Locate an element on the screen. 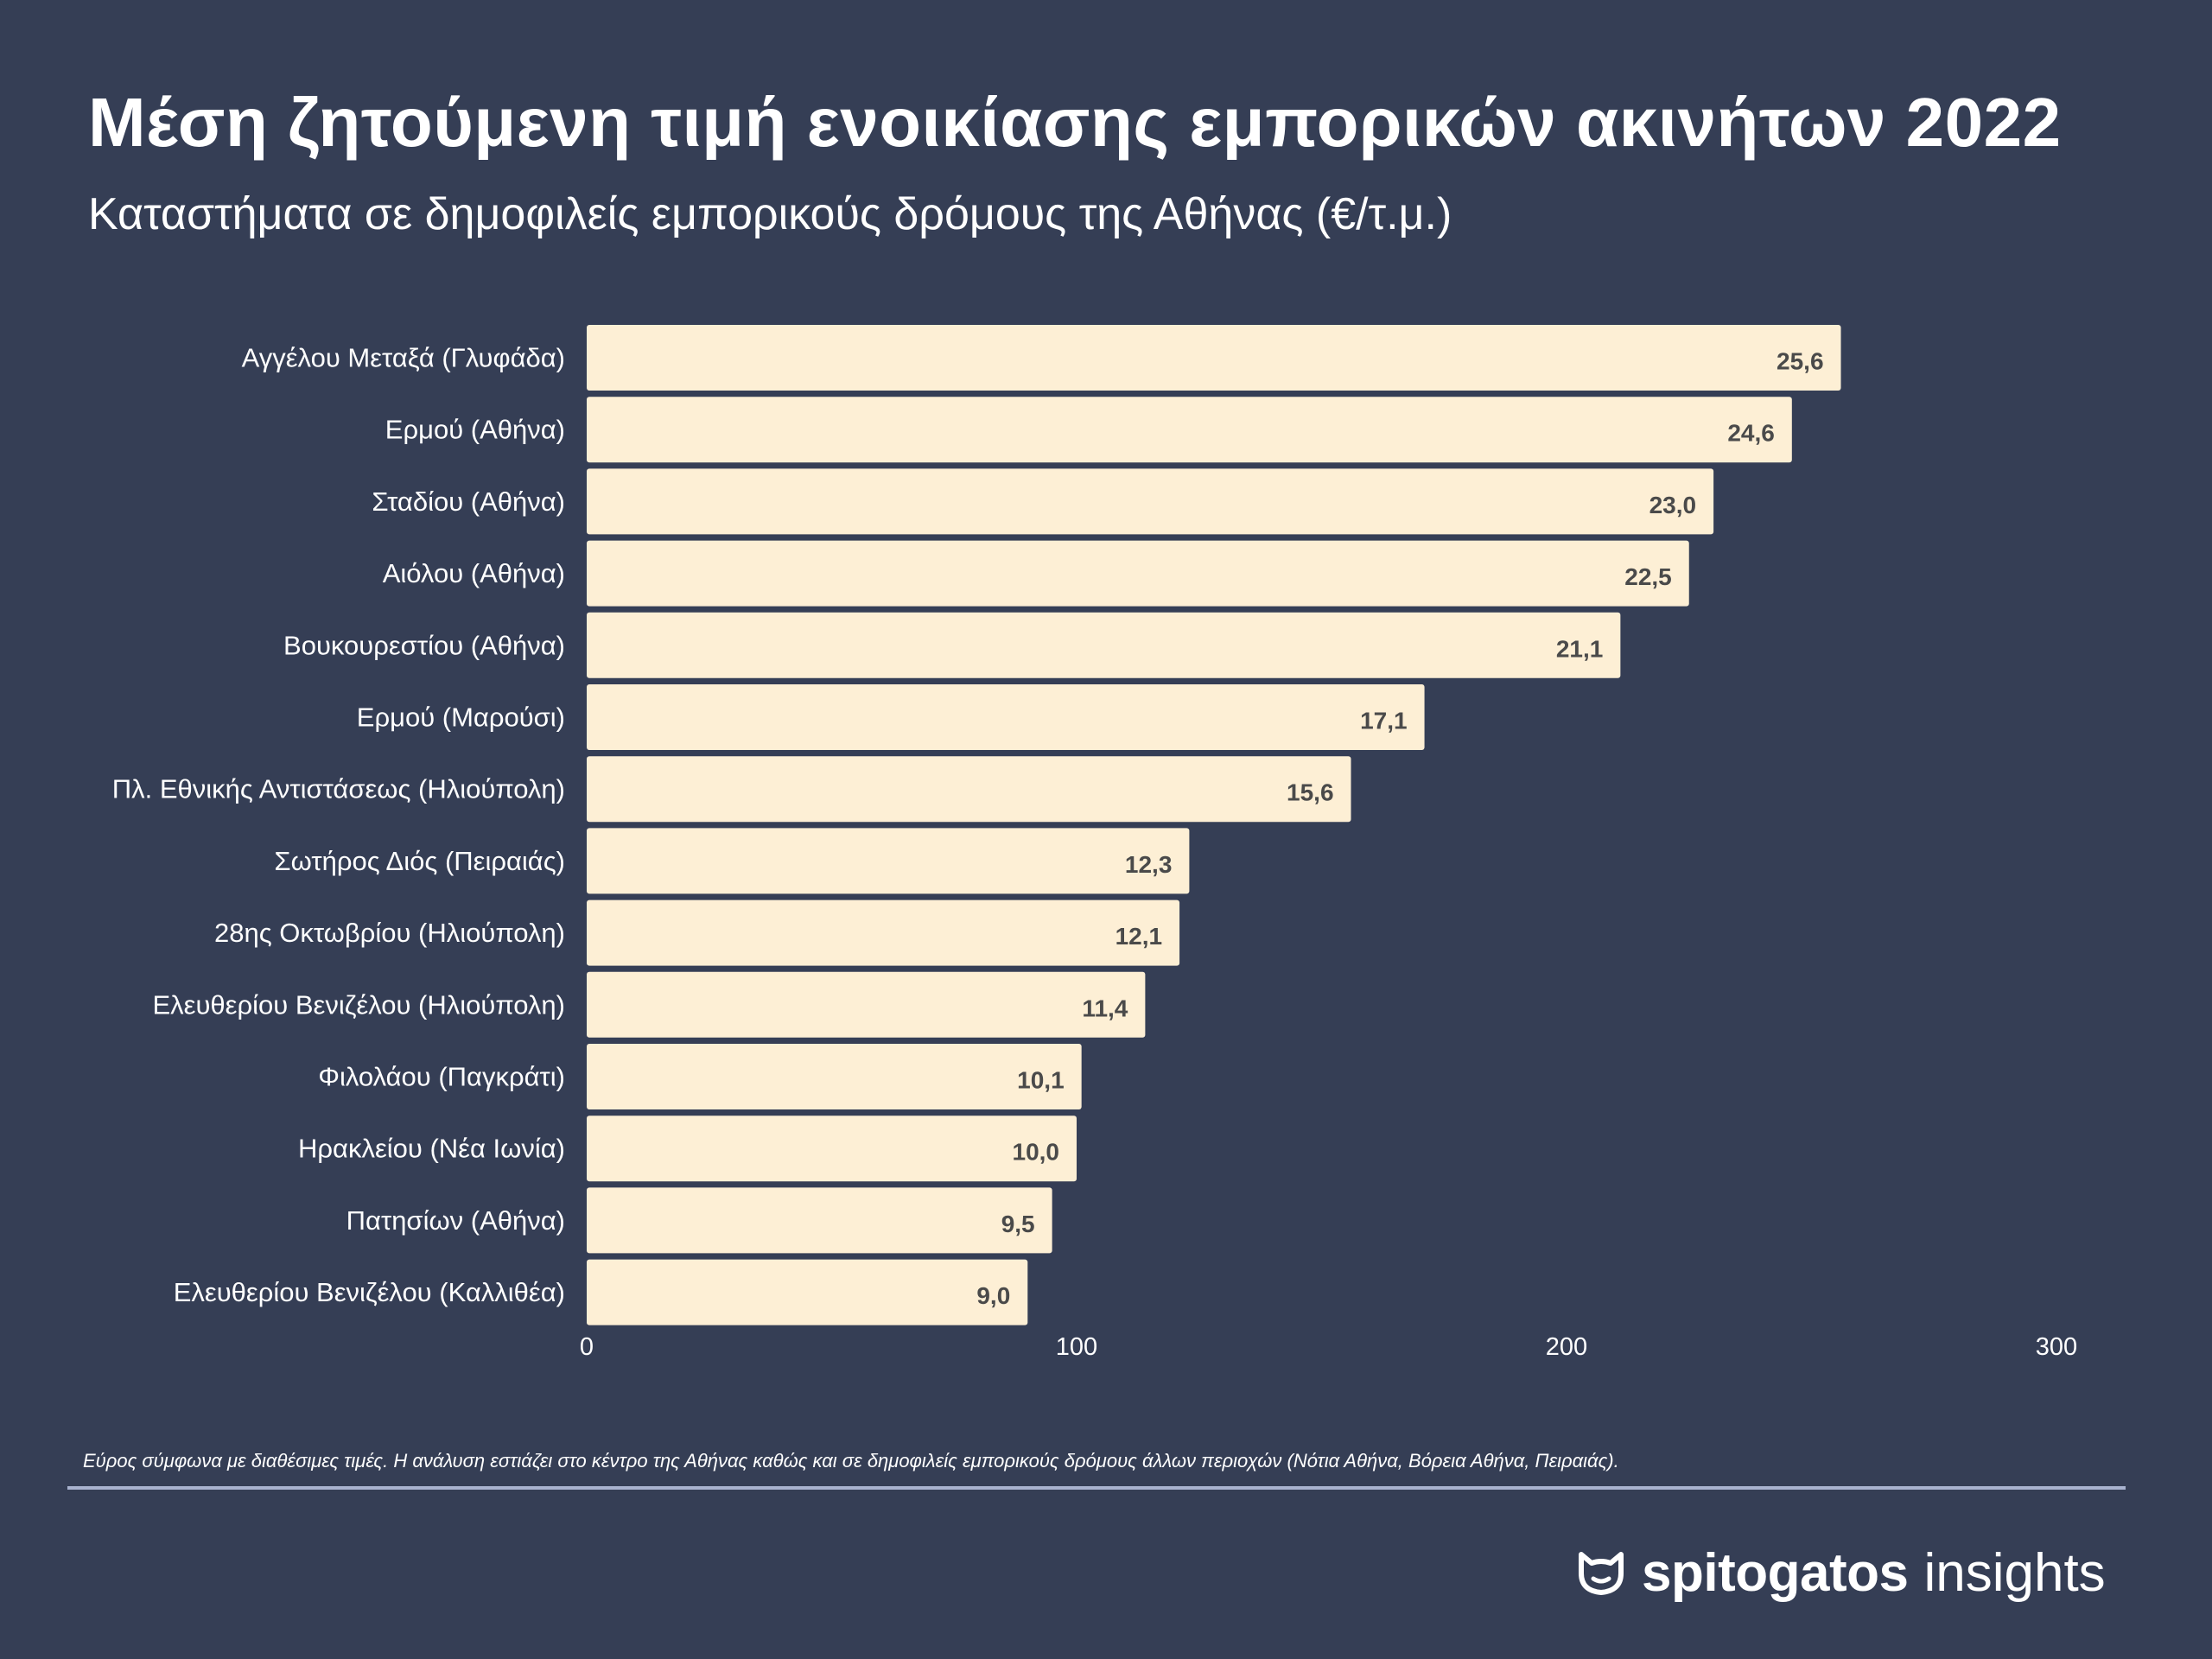 The image size is (2212, 1659). category-label: Σωτήρος Διός (Πειραιάς) is located at coordinates (419, 861).